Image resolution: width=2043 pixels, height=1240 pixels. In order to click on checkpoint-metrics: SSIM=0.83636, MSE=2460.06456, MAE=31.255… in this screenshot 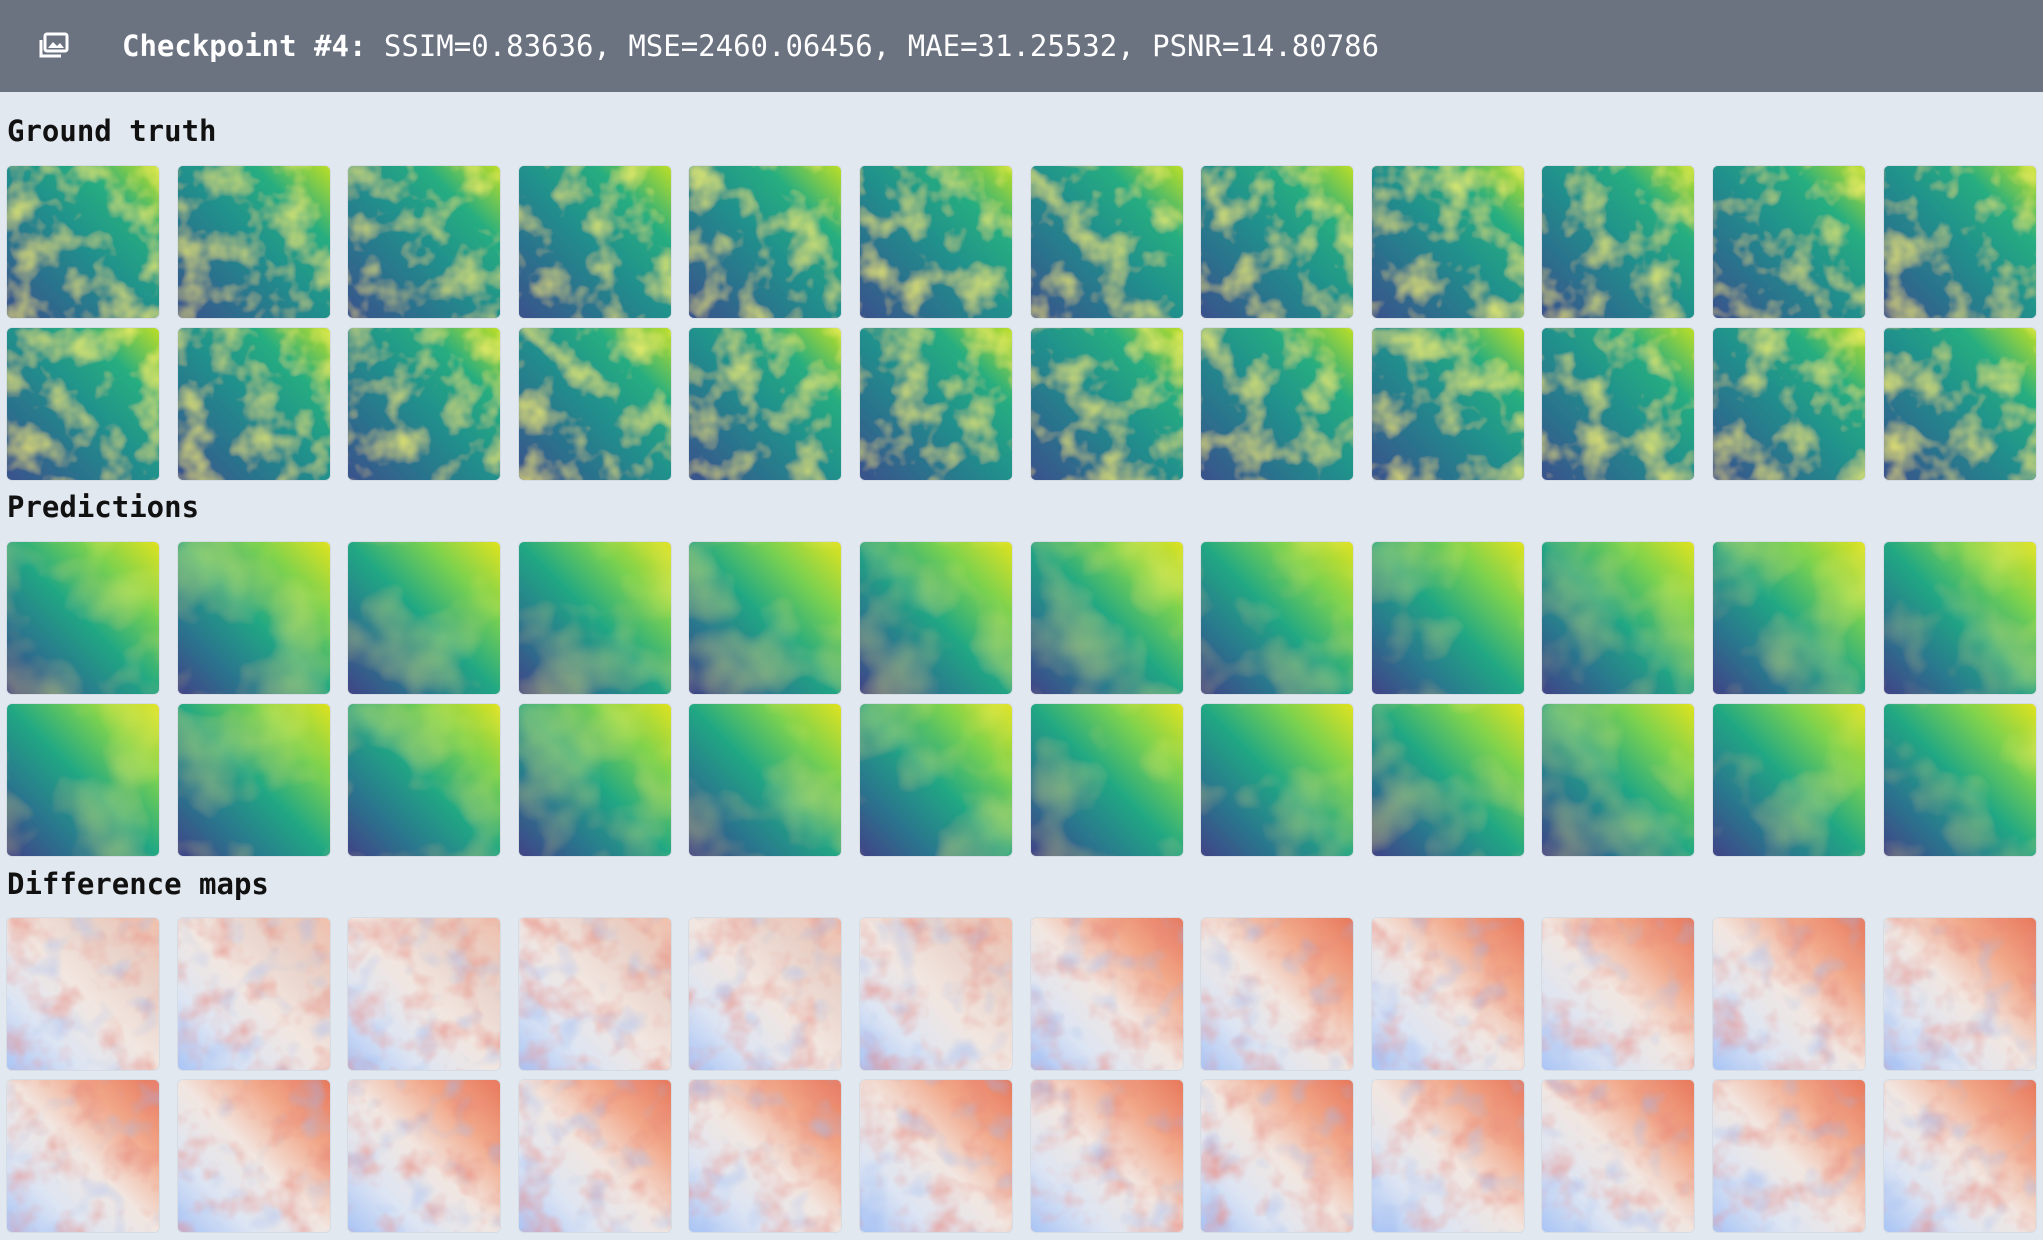, I will do `click(881, 46)`.